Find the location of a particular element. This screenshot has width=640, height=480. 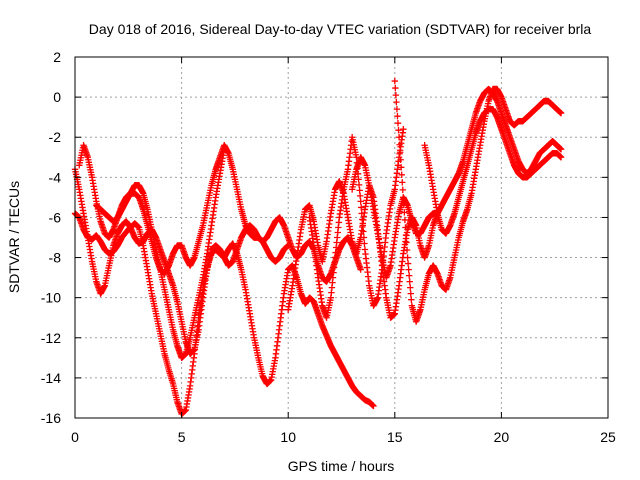

y-tick-label: -14 is located at coordinates (51, 378).